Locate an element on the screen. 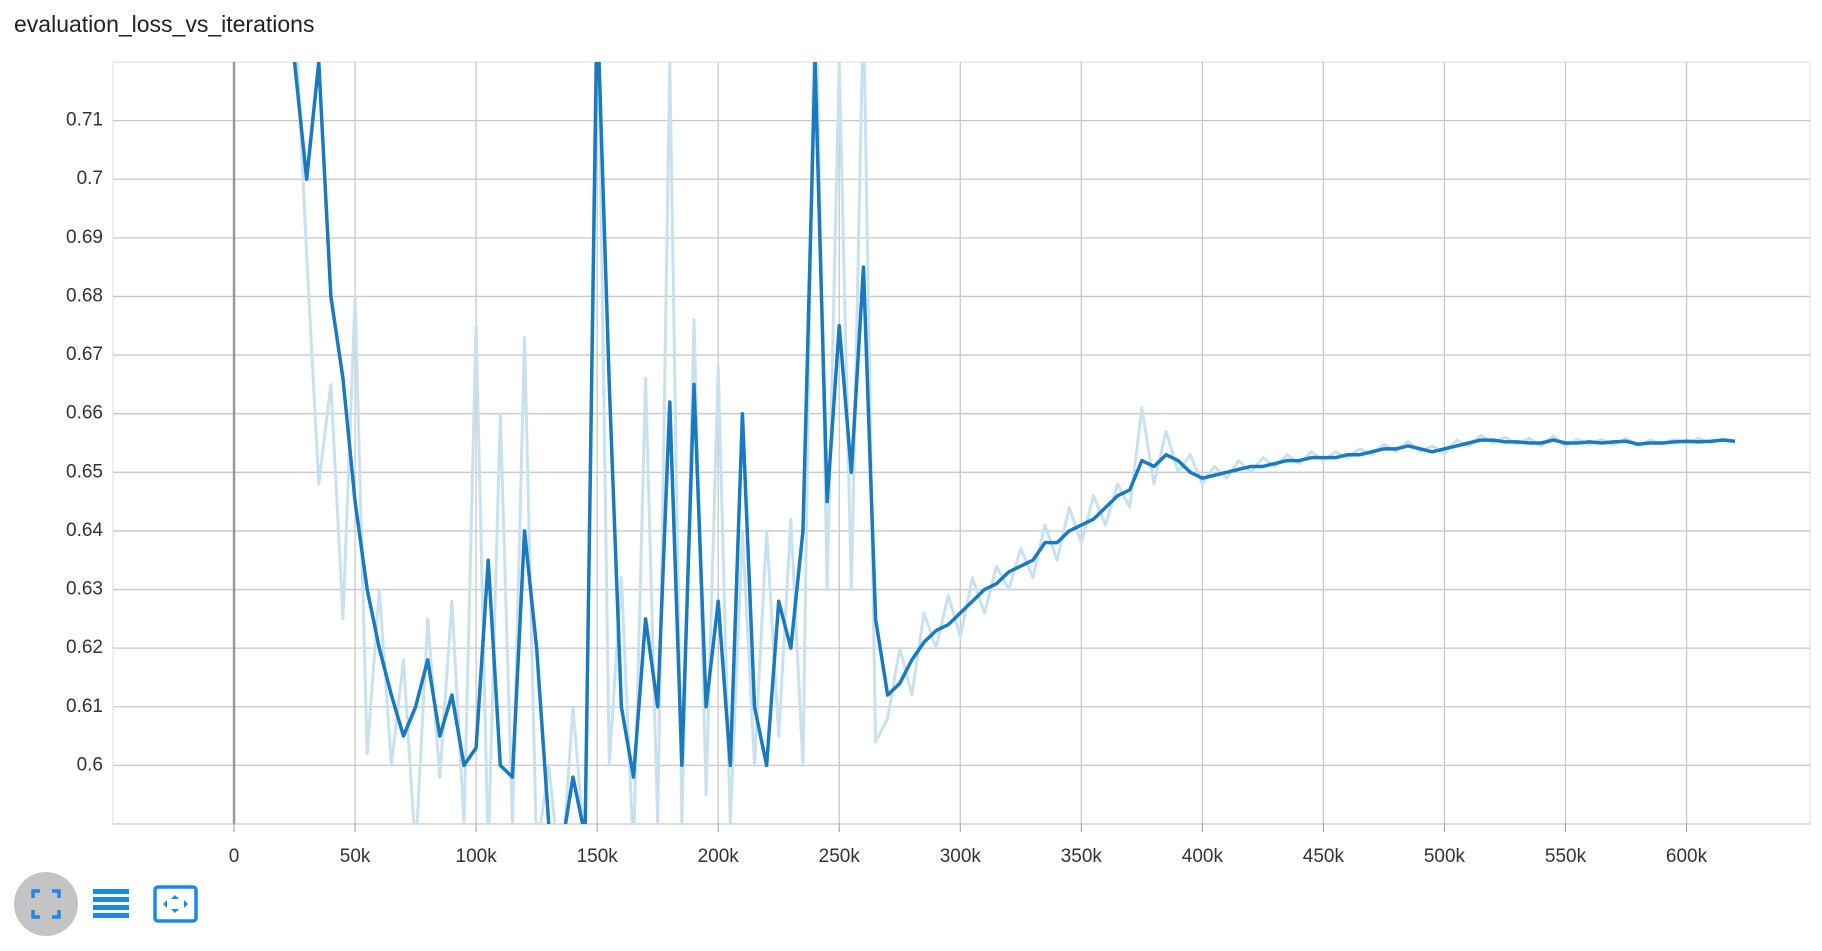 The image size is (1822, 951). x-tick-label: 100k is located at coordinates (477, 856).